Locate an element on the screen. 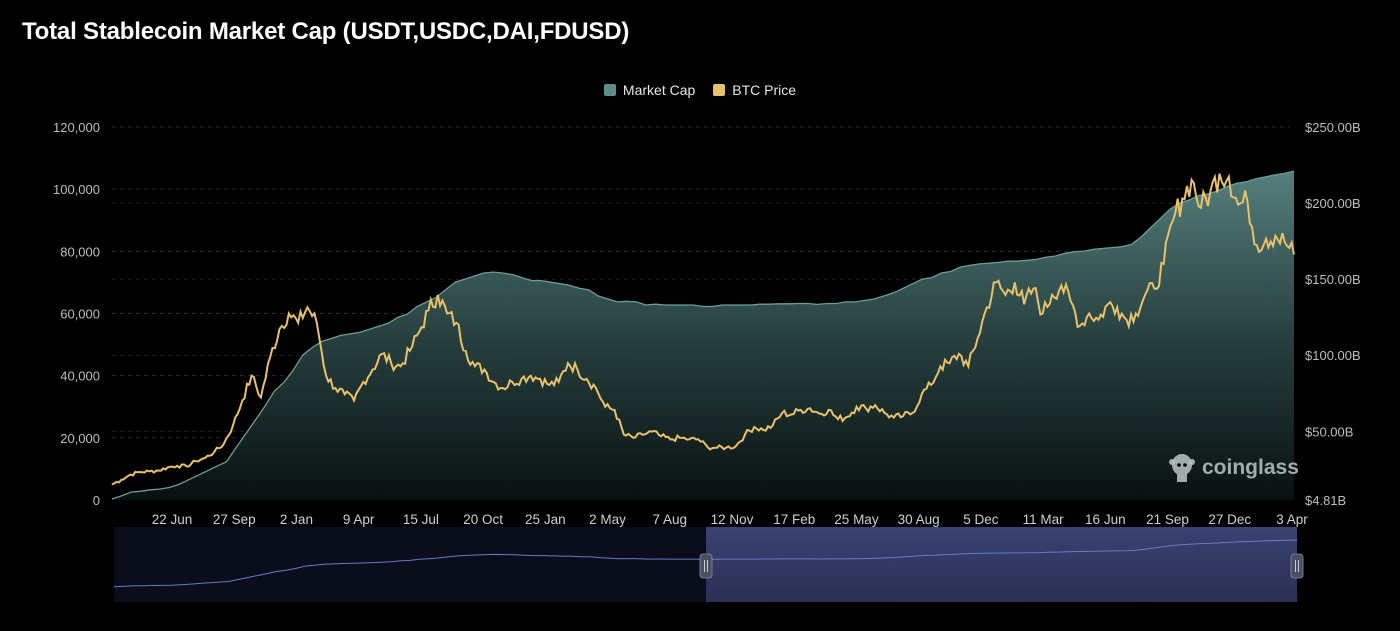 The width and height of the screenshot is (1400, 631). watermark: coinglass is located at coordinates (1233, 468).